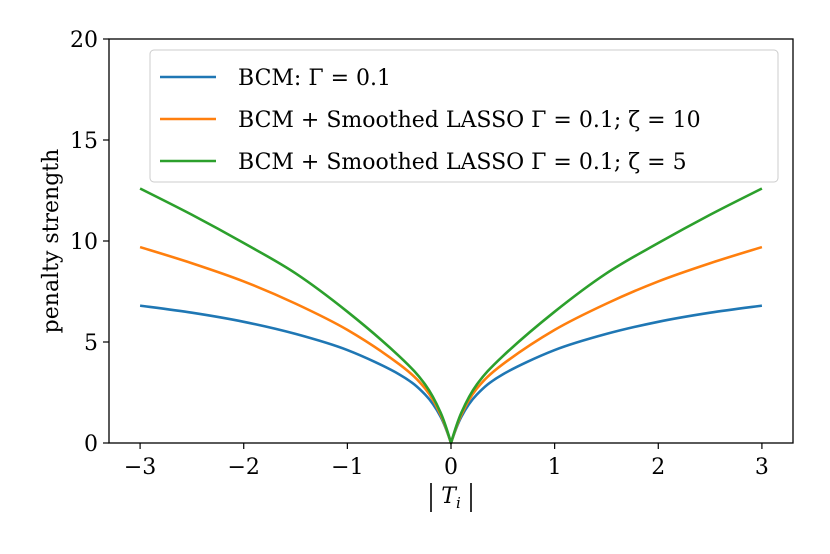 Image resolution: width=830 pixels, height=554 pixels. I want to click on x-tick-label: 0, so click(451, 467).